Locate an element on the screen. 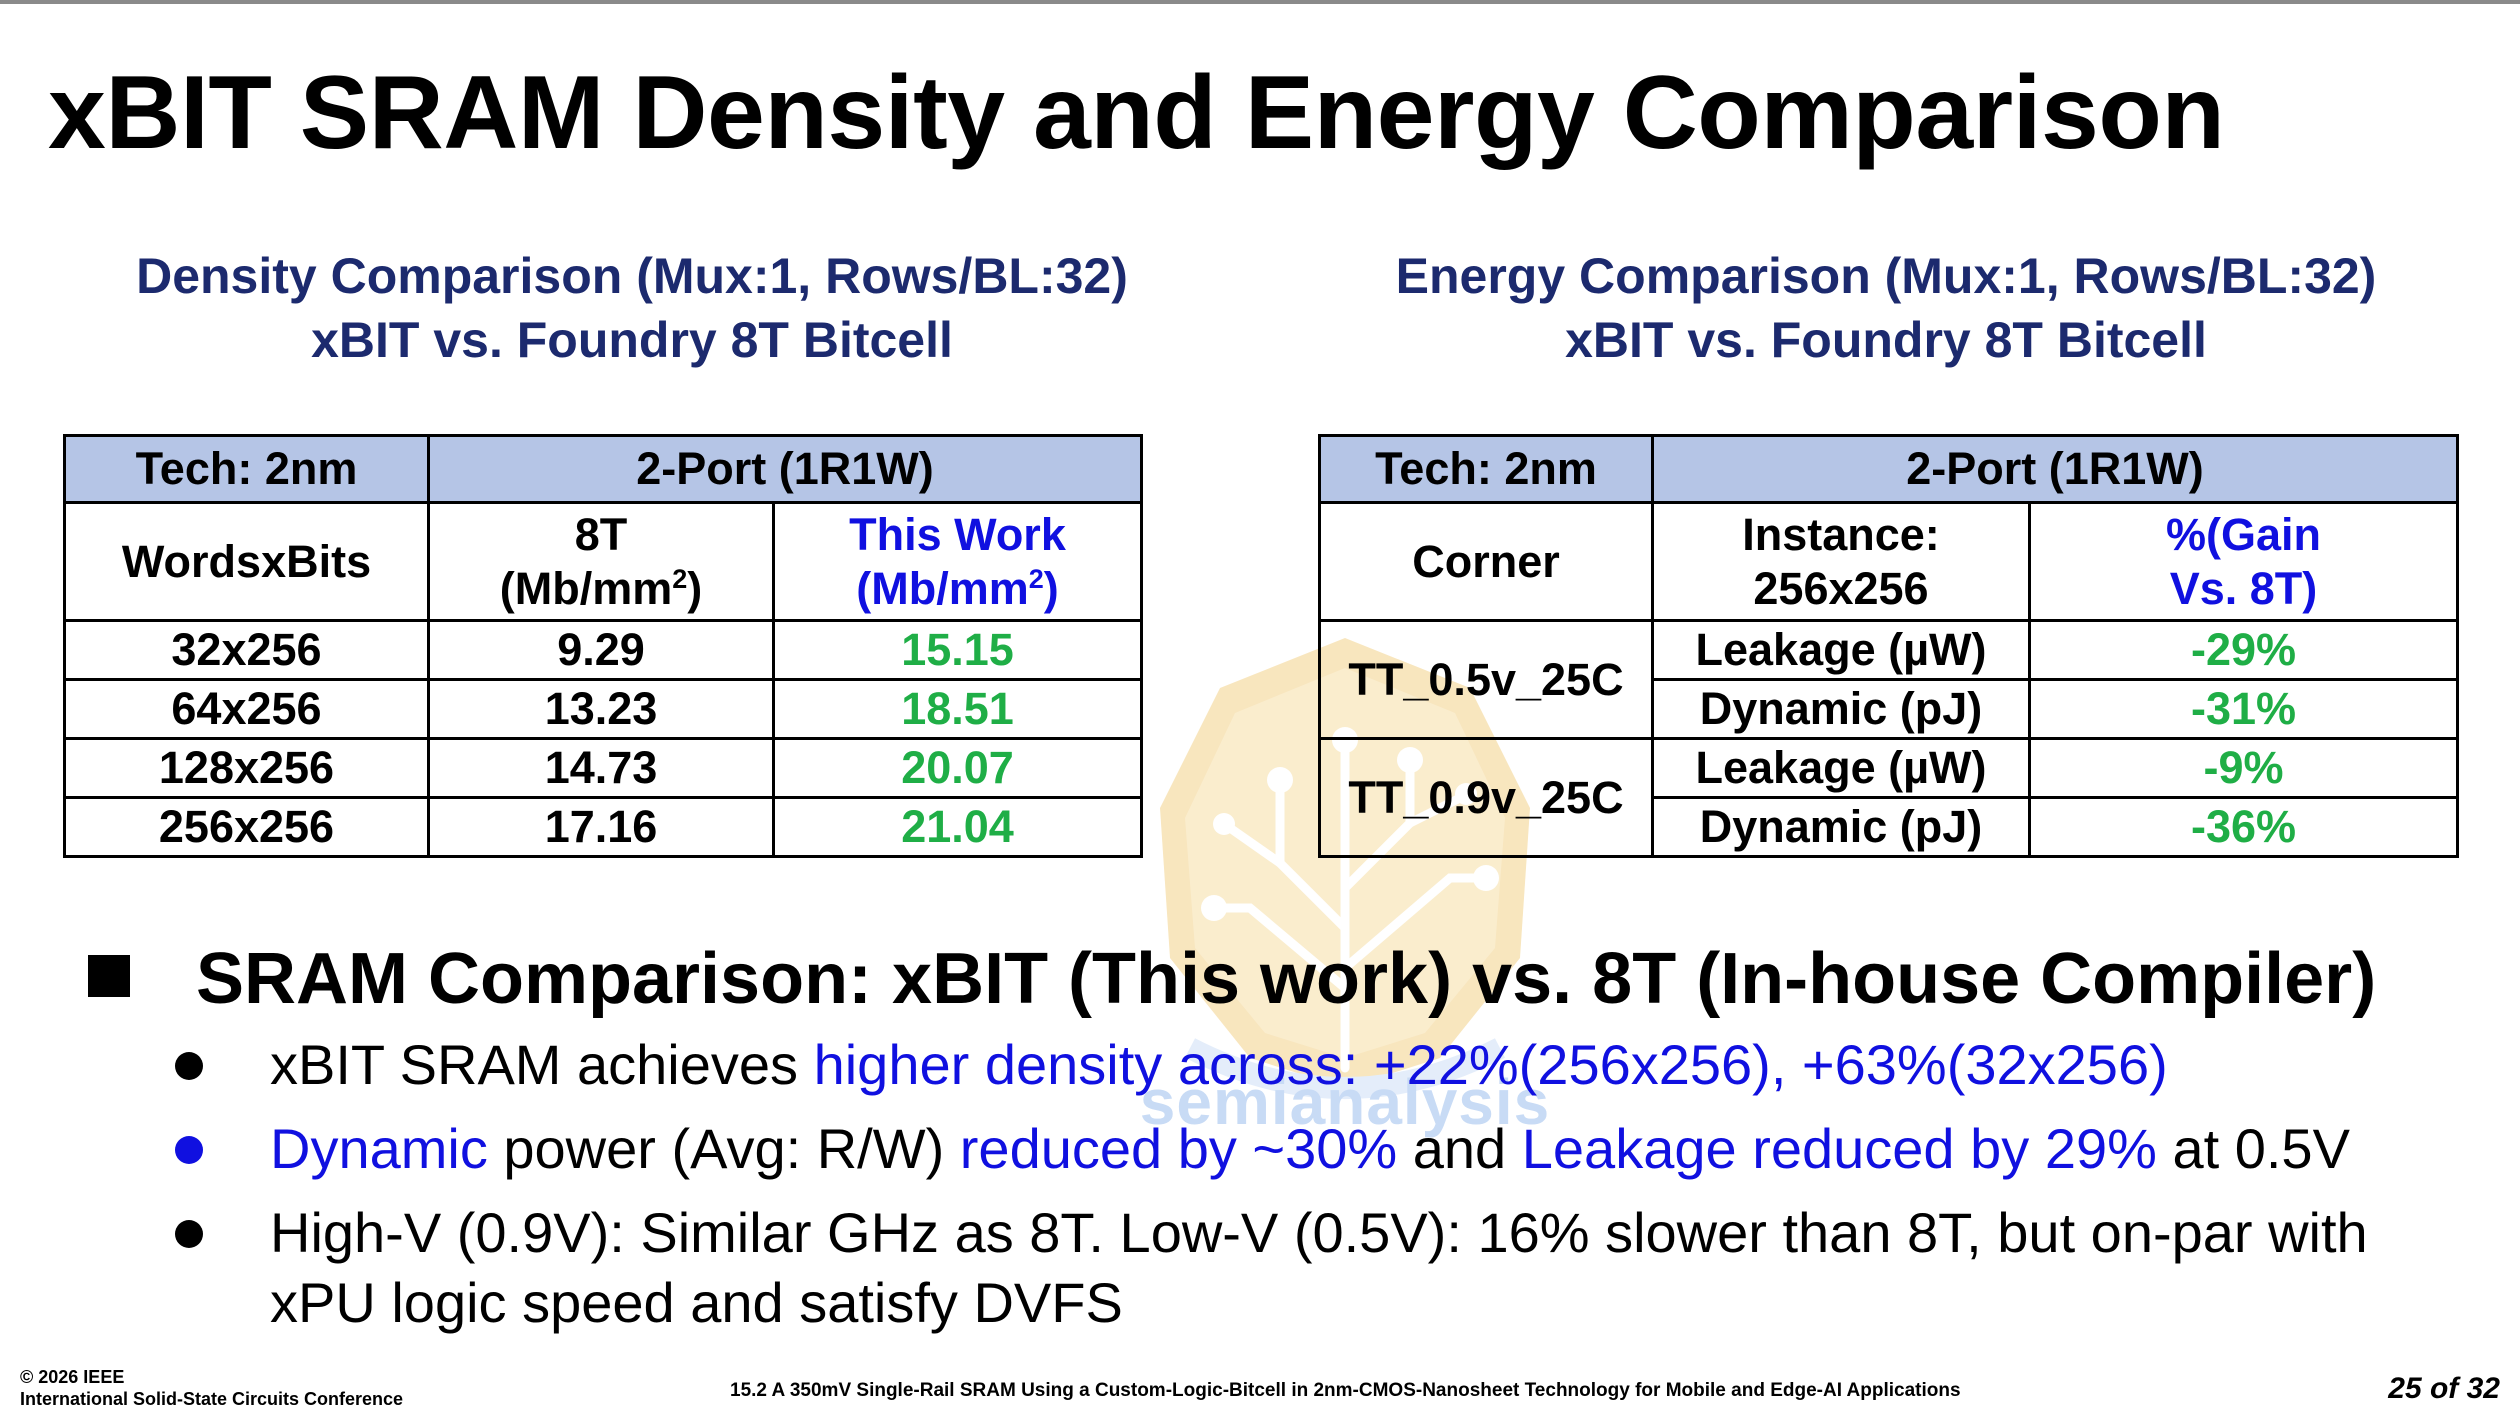 This screenshot has width=2520, height=1410. density-size-cell: 64x256 is located at coordinates (246, 709).